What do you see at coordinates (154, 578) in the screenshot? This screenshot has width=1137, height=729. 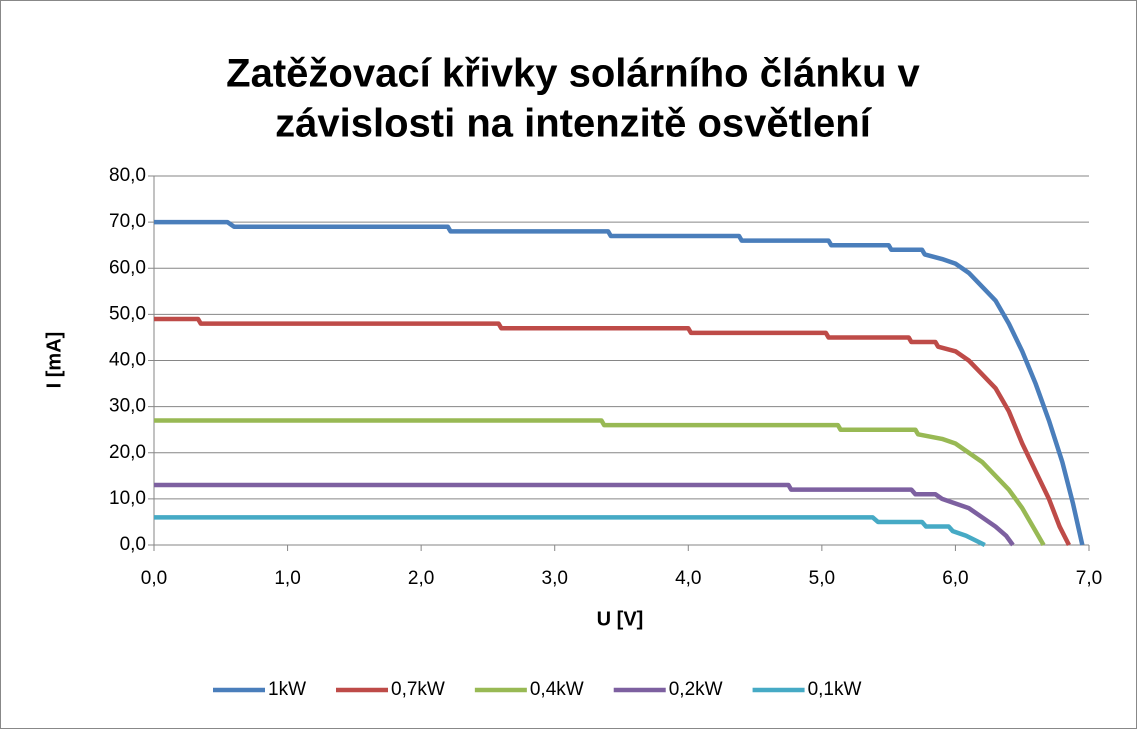 I see `x-tick-label: 0,0` at bounding box center [154, 578].